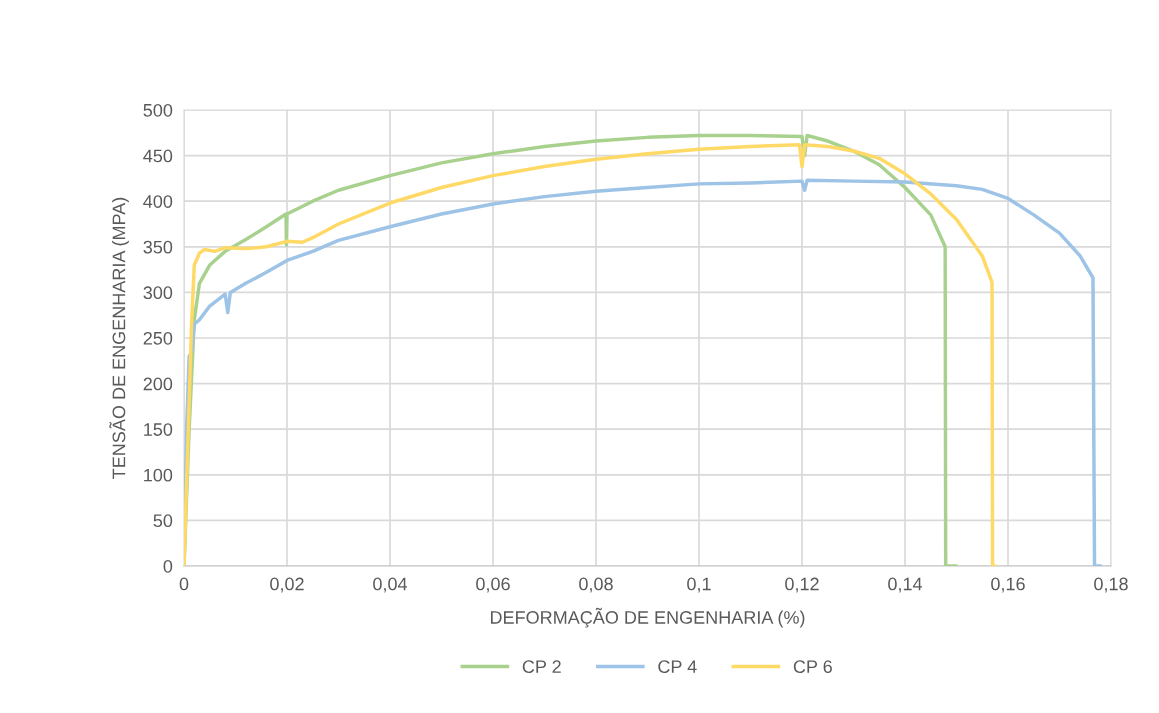  What do you see at coordinates (802, 585) in the screenshot?
I see `x-tick-label: 0,12` at bounding box center [802, 585].